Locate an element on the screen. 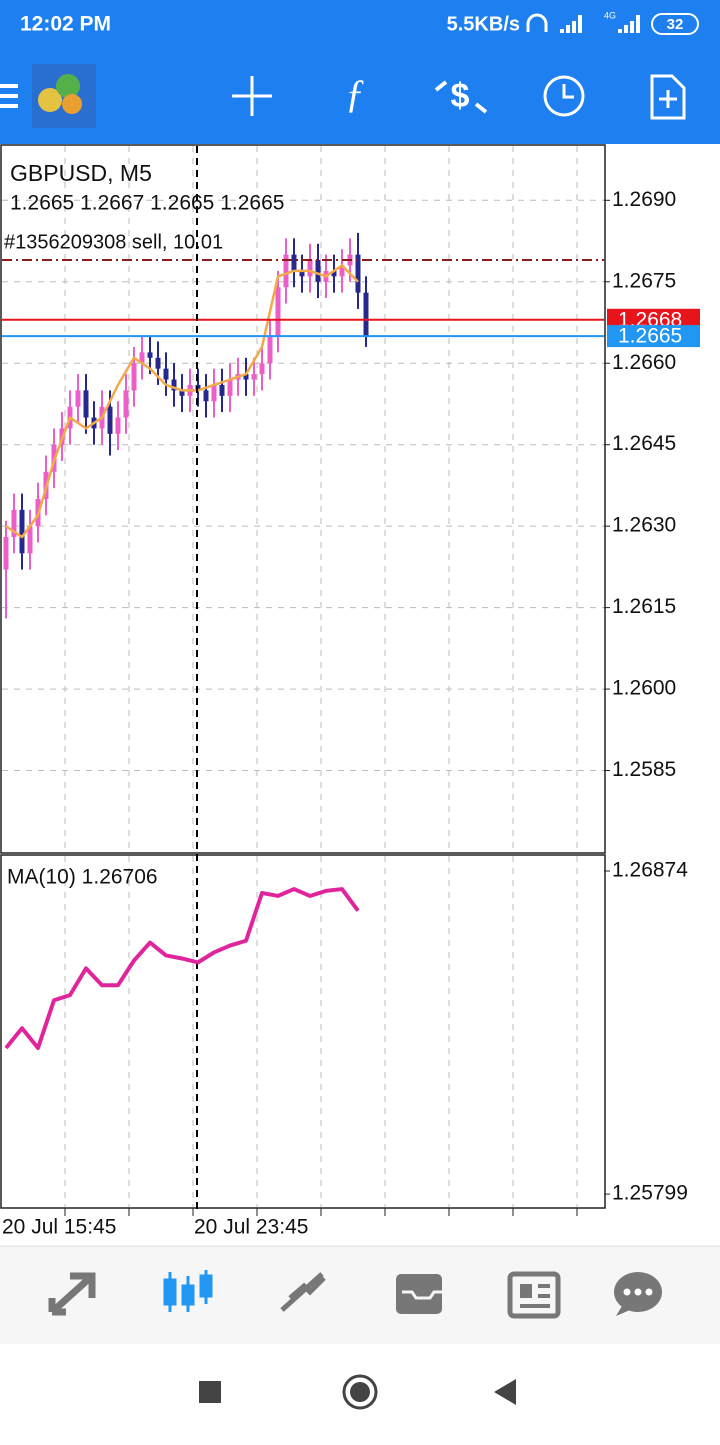  indicator-line is located at coordinates (182, 969).